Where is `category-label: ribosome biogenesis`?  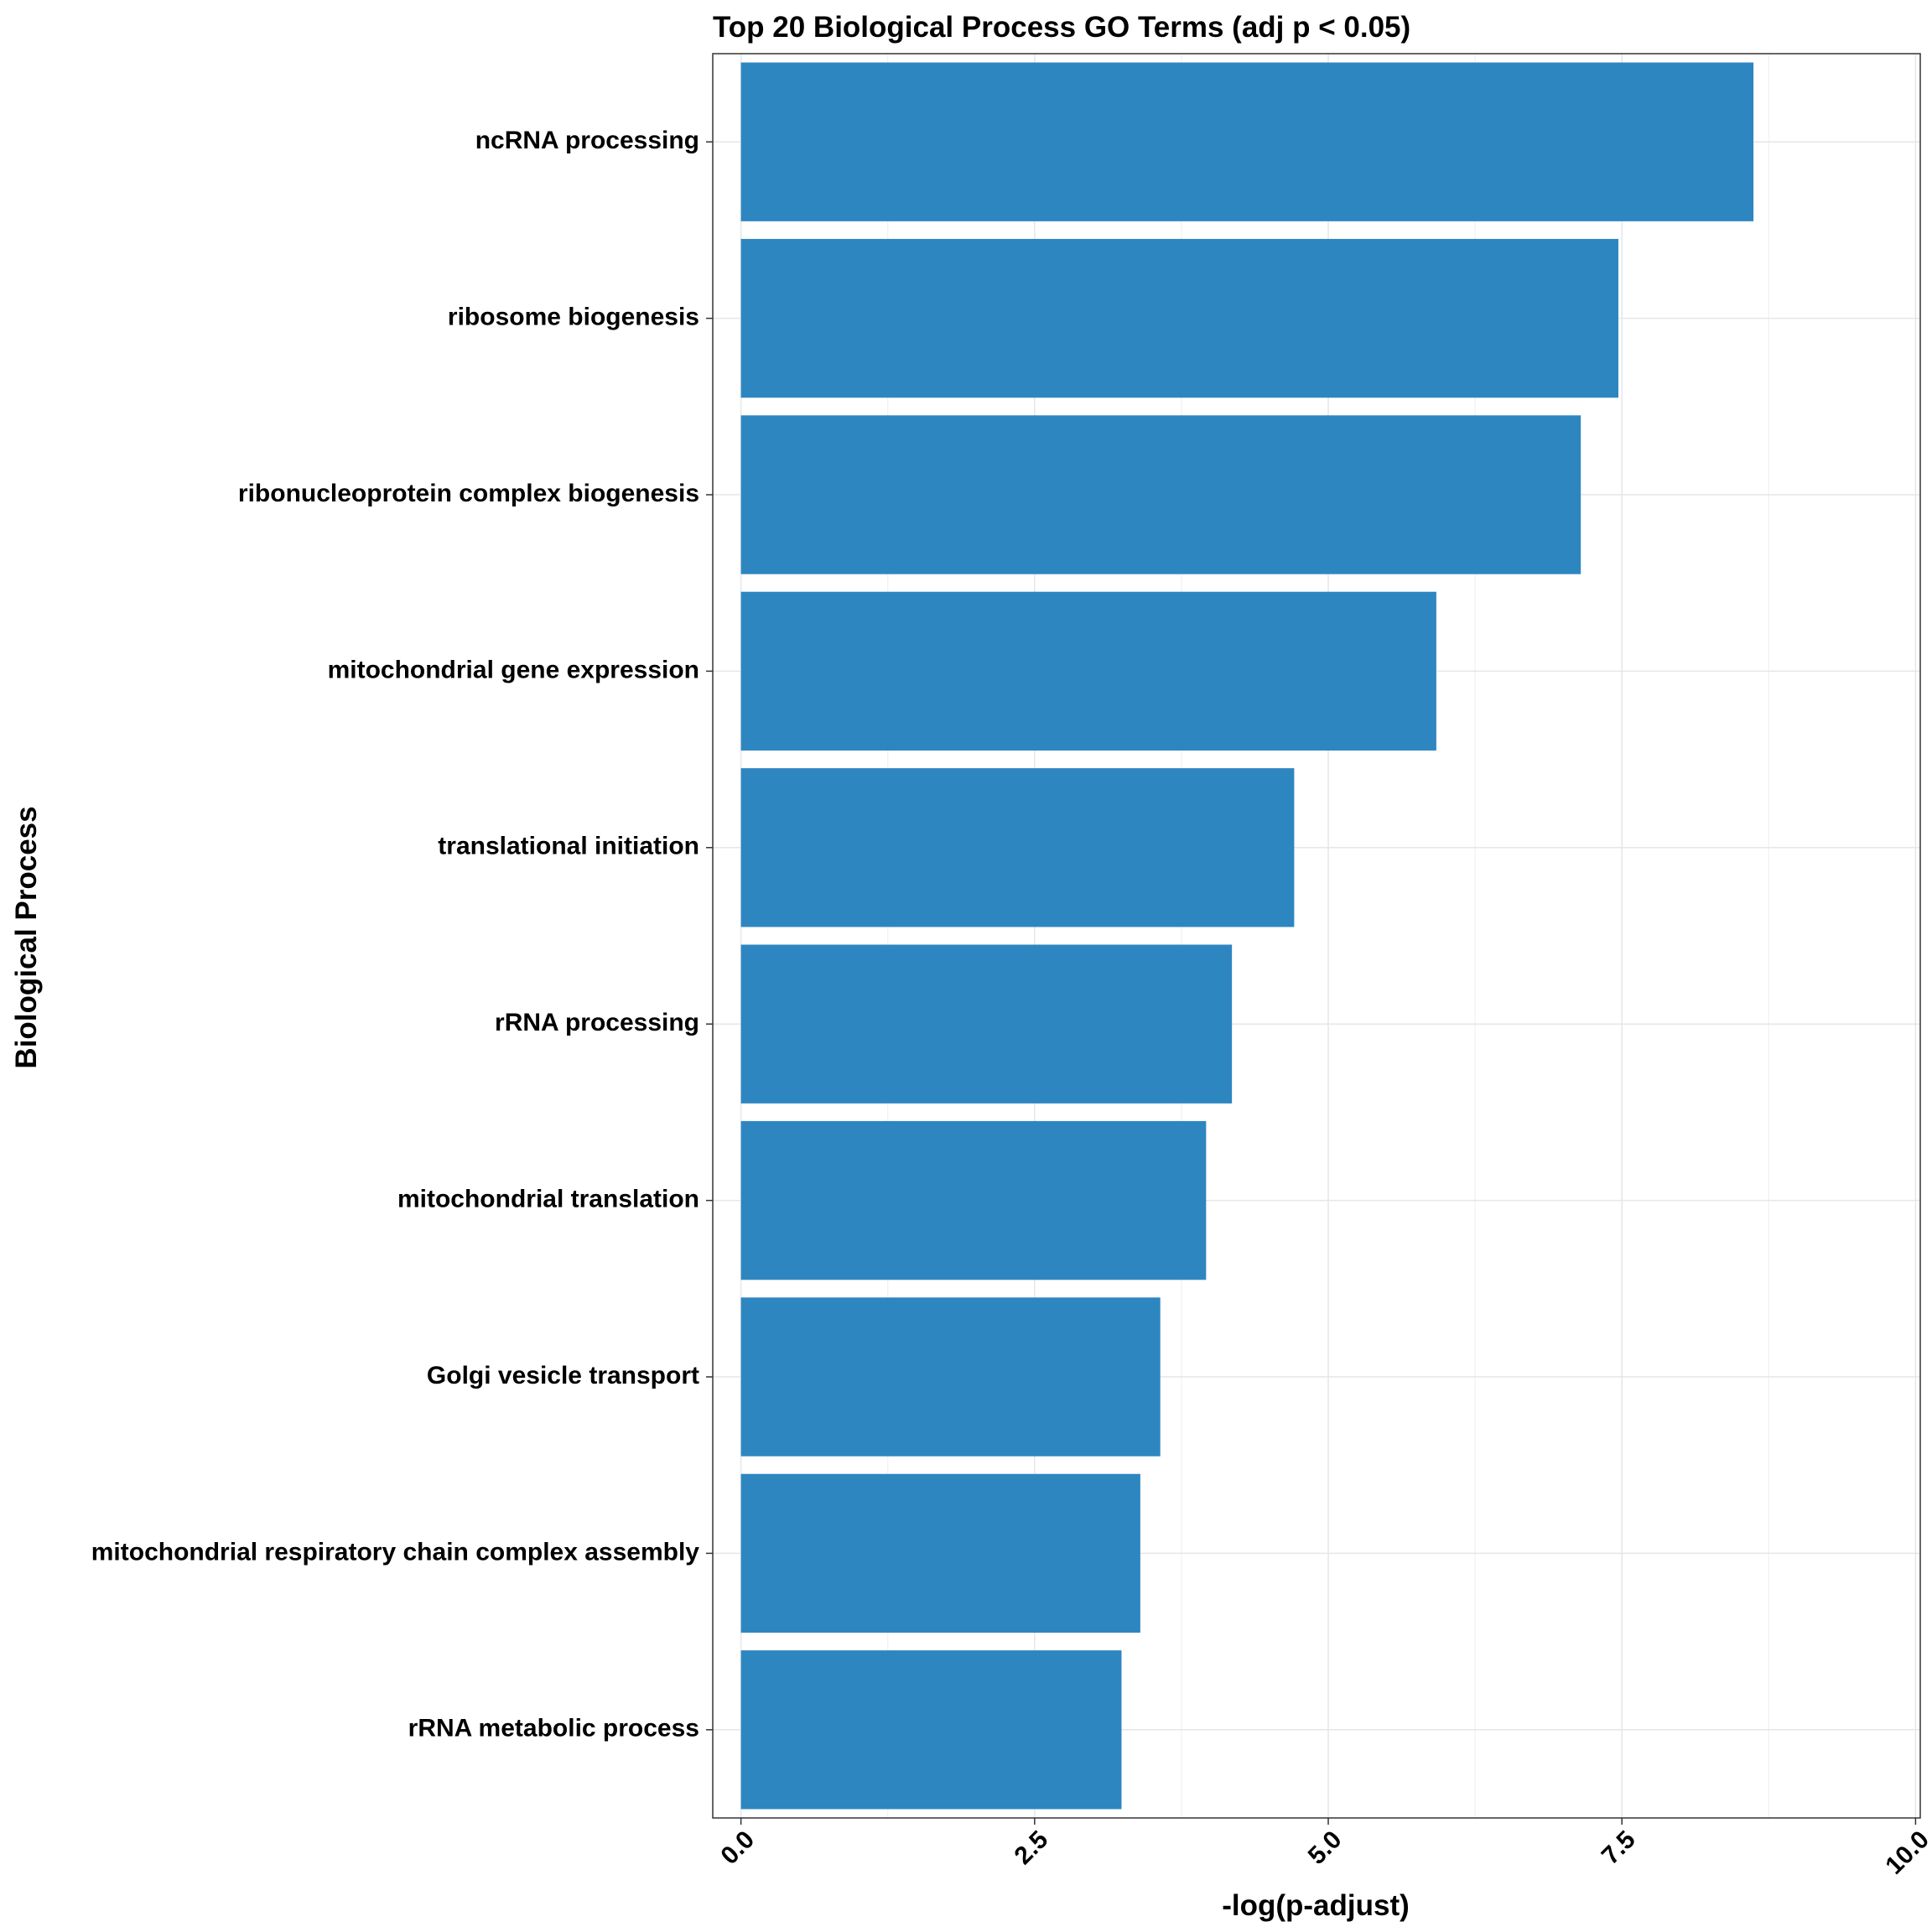 category-label: ribosome biogenesis is located at coordinates (573, 317).